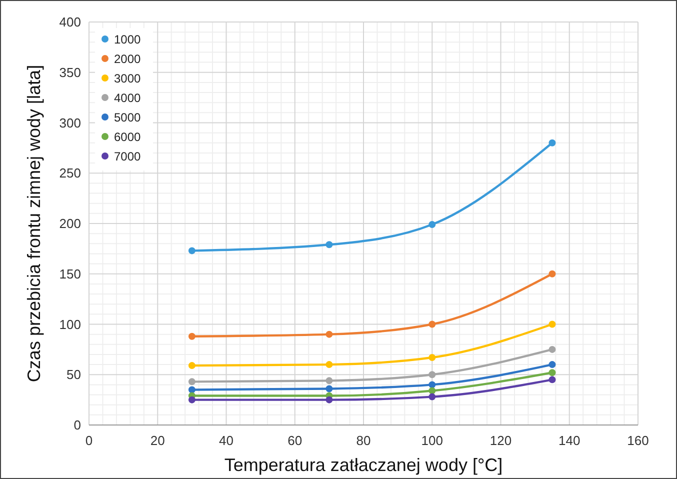  I want to click on x-tick-label: 100, so click(432, 440).